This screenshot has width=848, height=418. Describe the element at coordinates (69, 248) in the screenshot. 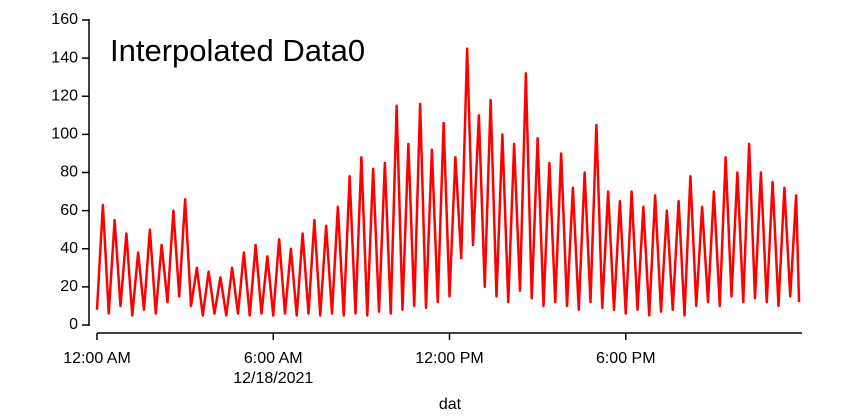

I see `y-tick-label: 40` at that location.